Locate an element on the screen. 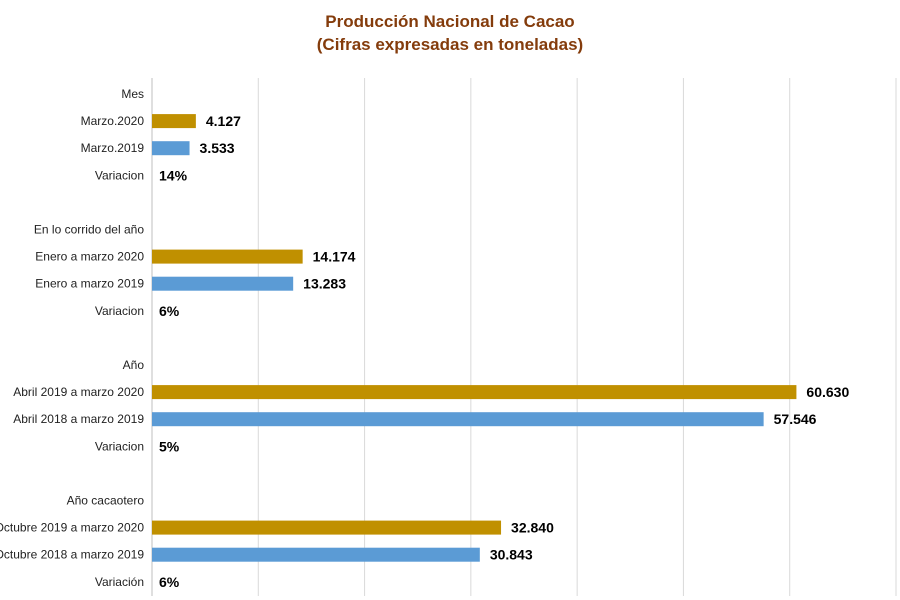  data-label: 60.630 is located at coordinates (827, 392).